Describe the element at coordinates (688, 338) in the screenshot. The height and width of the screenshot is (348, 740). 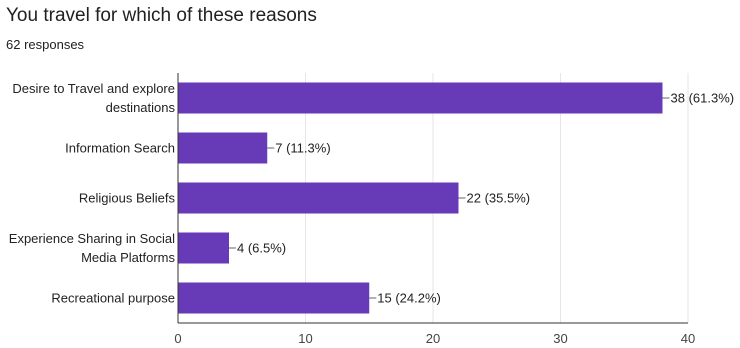
I see `x-tick-label-4: 40` at that location.